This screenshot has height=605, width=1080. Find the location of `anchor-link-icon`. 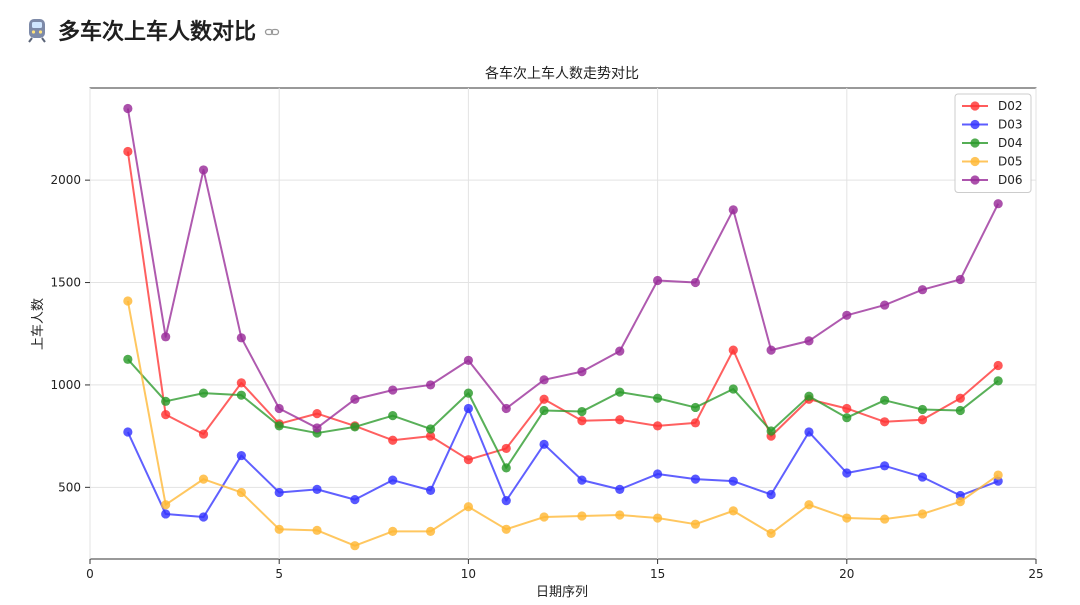

anchor-link-icon is located at coordinates (272, 32).